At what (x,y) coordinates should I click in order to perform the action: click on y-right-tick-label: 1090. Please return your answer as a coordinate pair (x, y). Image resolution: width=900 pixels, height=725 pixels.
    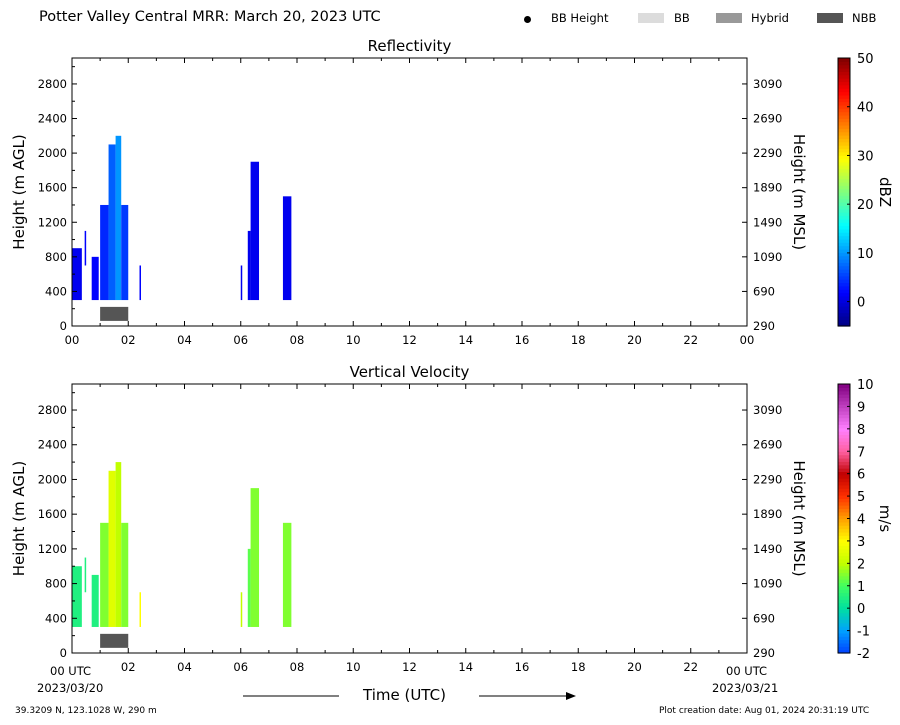
    Looking at the image, I should click on (767, 584).